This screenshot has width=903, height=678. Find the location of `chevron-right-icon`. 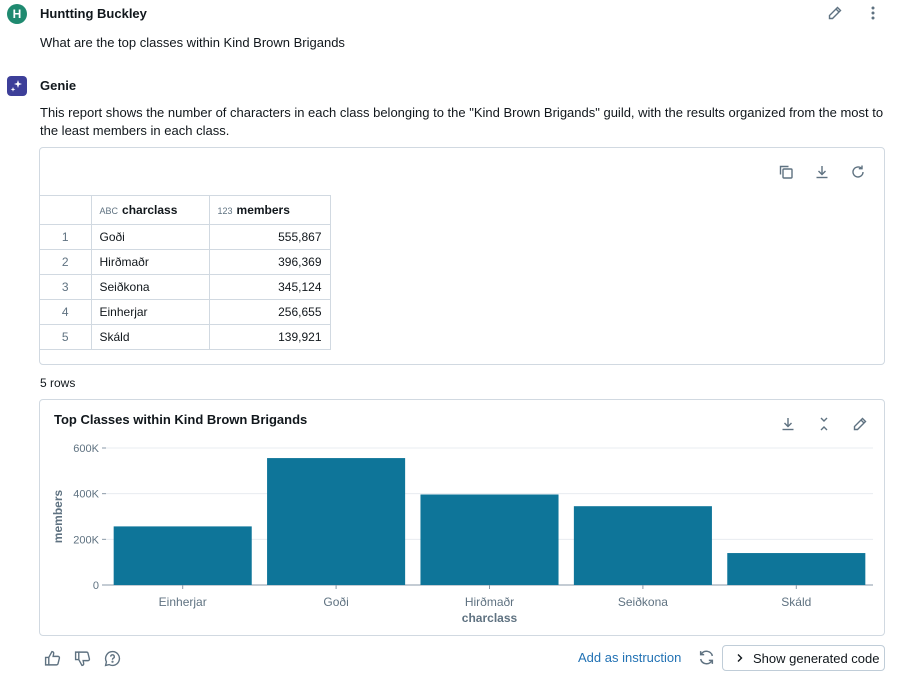

chevron-right-icon is located at coordinates (740, 658).